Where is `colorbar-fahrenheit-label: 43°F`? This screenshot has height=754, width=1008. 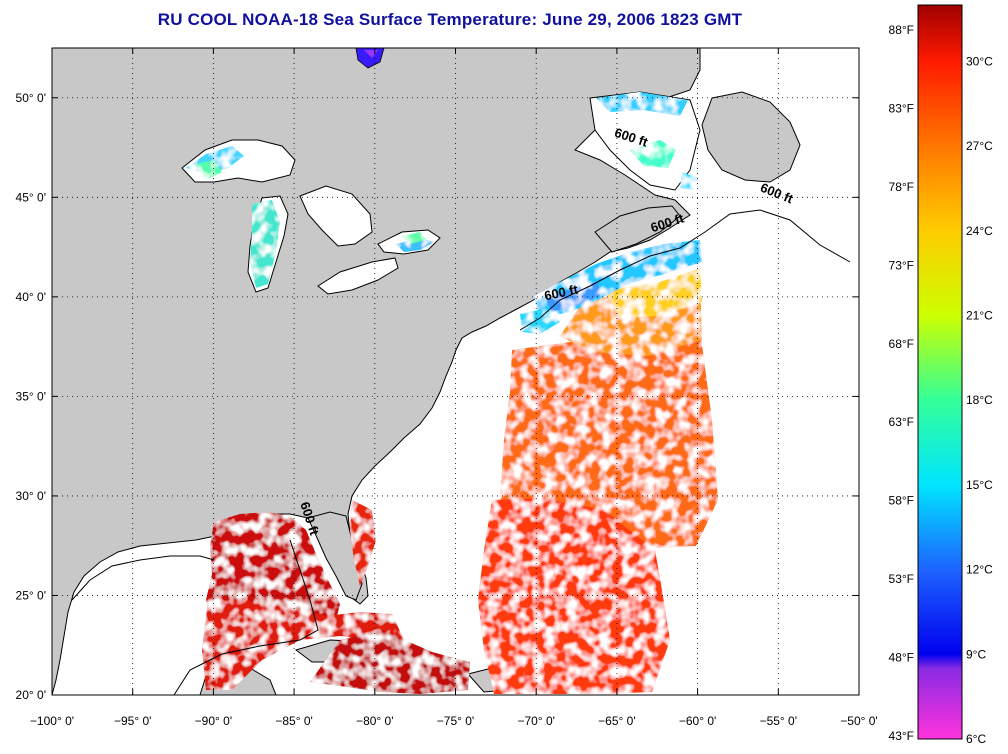 colorbar-fahrenheit-label: 43°F is located at coordinates (901, 736).